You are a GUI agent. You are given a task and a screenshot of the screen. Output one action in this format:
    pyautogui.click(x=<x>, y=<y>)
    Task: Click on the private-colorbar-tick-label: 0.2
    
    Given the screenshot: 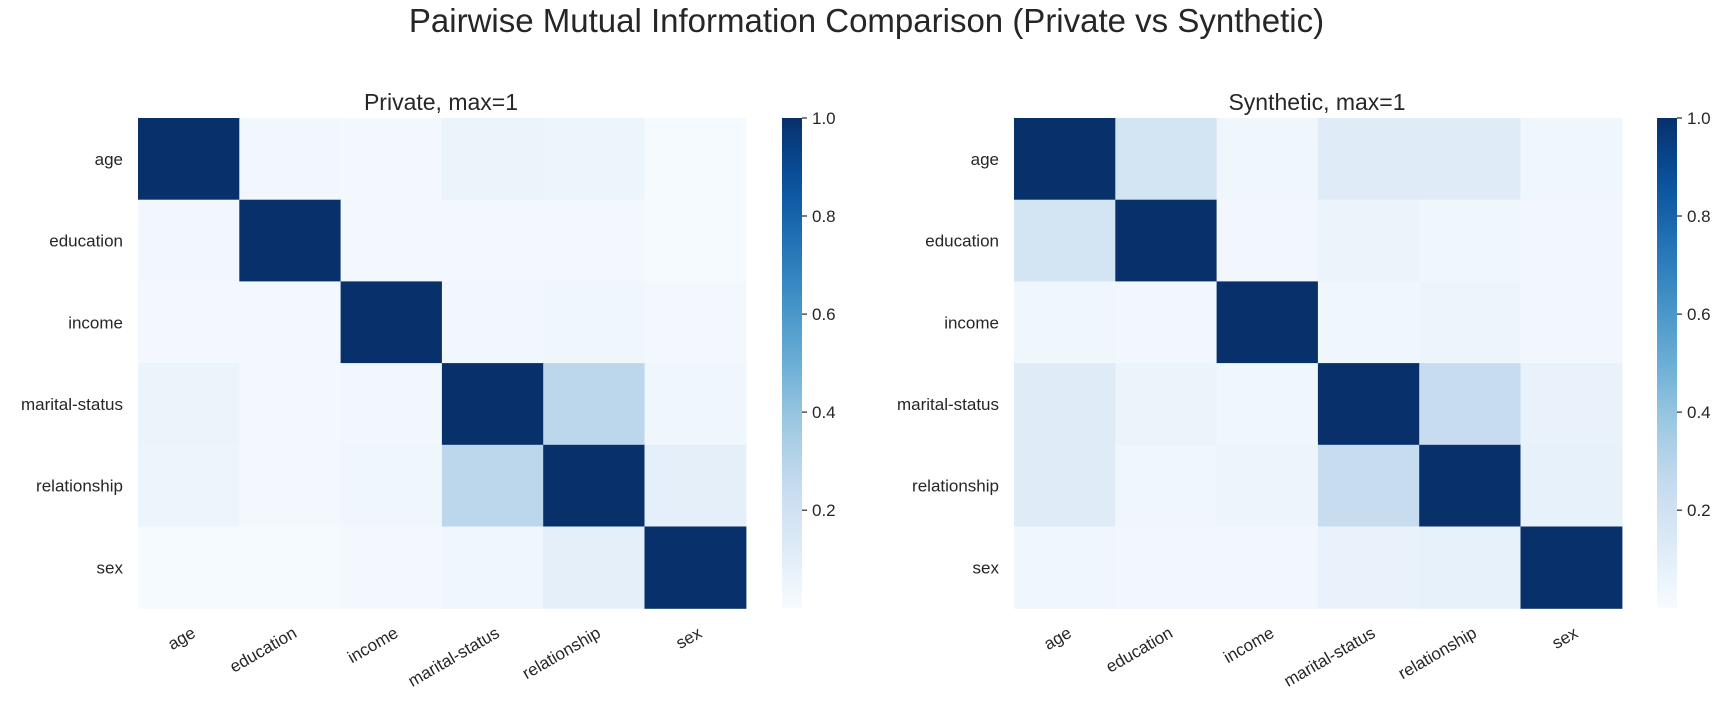 What is the action you would take?
    pyautogui.click(x=824, y=510)
    